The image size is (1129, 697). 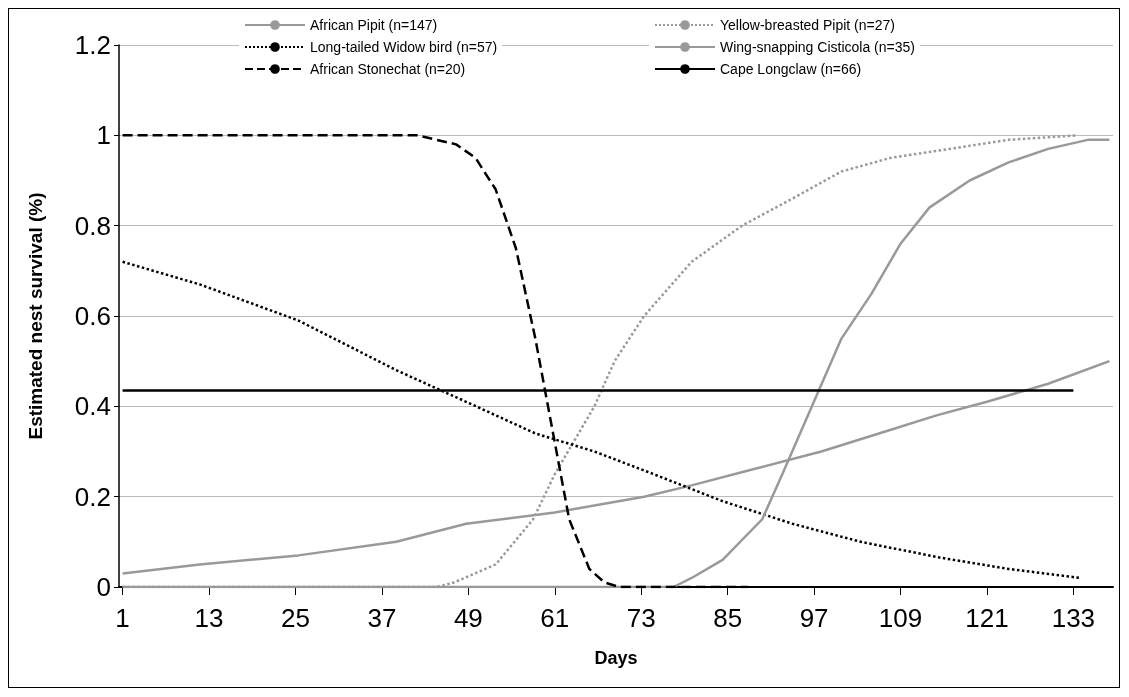 I want to click on legend-label: African Stonechat (n=20), so click(x=388, y=69).